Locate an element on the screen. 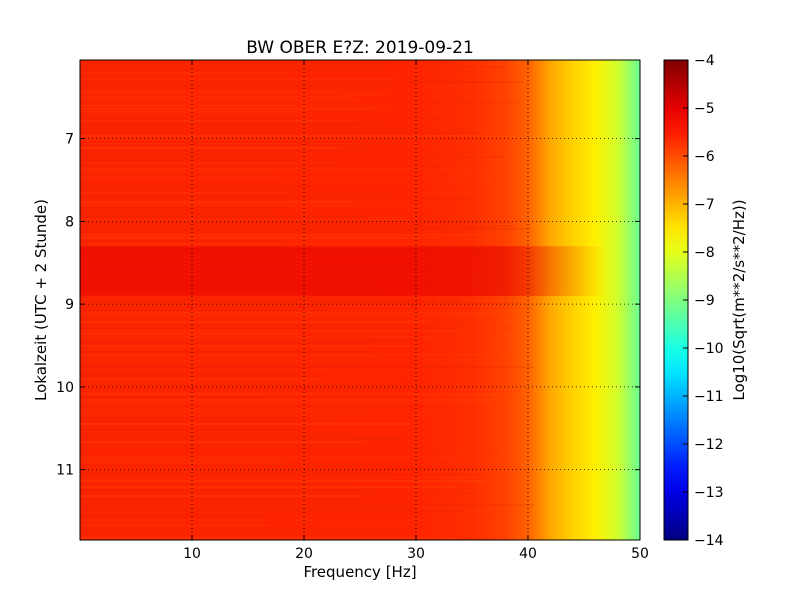 This screenshot has height=600, width=800. x-tick-label: 30 is located at coordinates (416, 554).